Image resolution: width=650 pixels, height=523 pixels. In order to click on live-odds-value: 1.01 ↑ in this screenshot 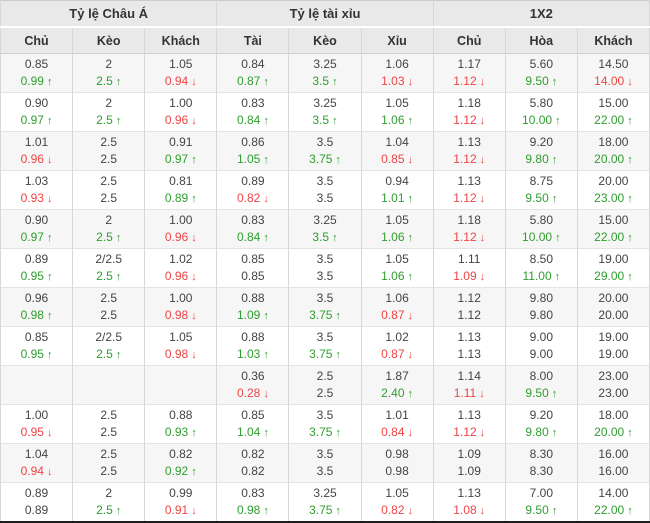, I will do `click(397, 199)`.